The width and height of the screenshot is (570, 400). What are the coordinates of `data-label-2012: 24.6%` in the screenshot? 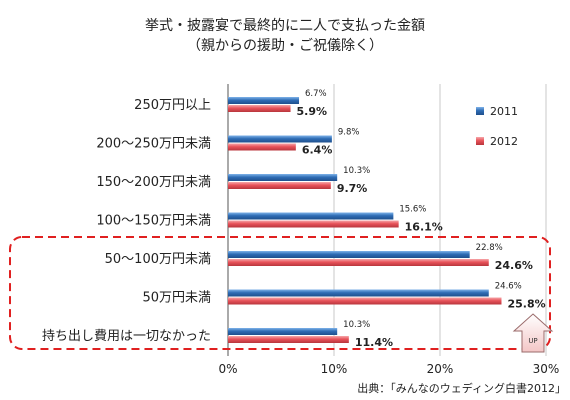 It's located at (514, 265).